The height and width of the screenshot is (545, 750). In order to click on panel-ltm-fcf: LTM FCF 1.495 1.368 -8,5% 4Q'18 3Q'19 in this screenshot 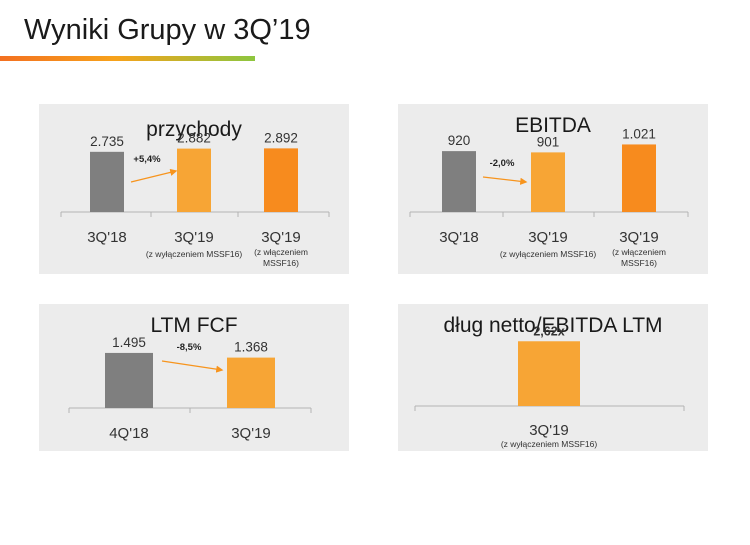, I will do `click(194, 377)`.